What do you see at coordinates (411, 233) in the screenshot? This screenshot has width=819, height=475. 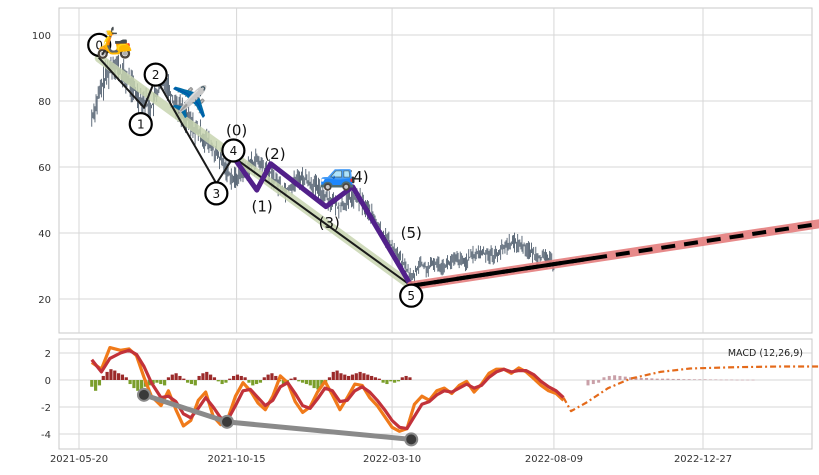 I see `wave-label: (5)` at bounding box center [411, 233].